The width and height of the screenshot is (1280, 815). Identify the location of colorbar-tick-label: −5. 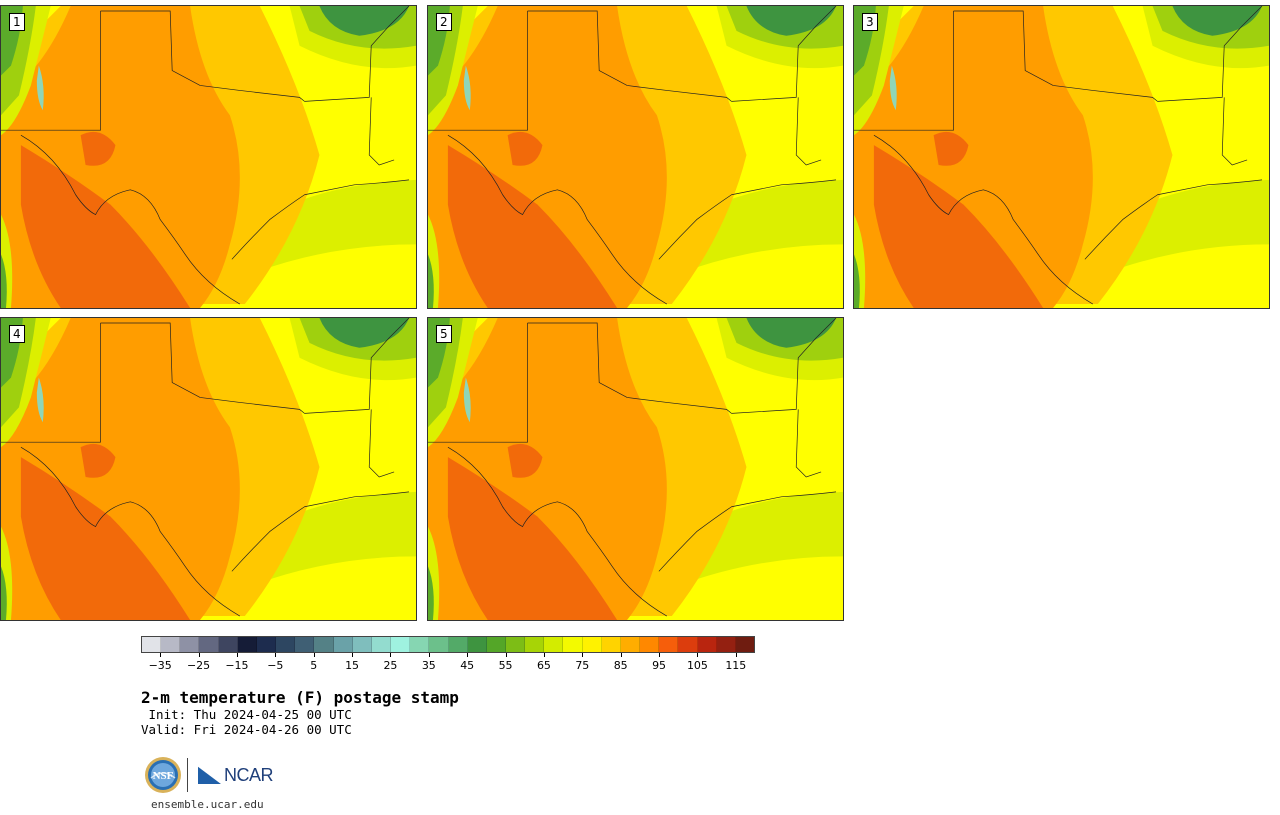
(275, 665).